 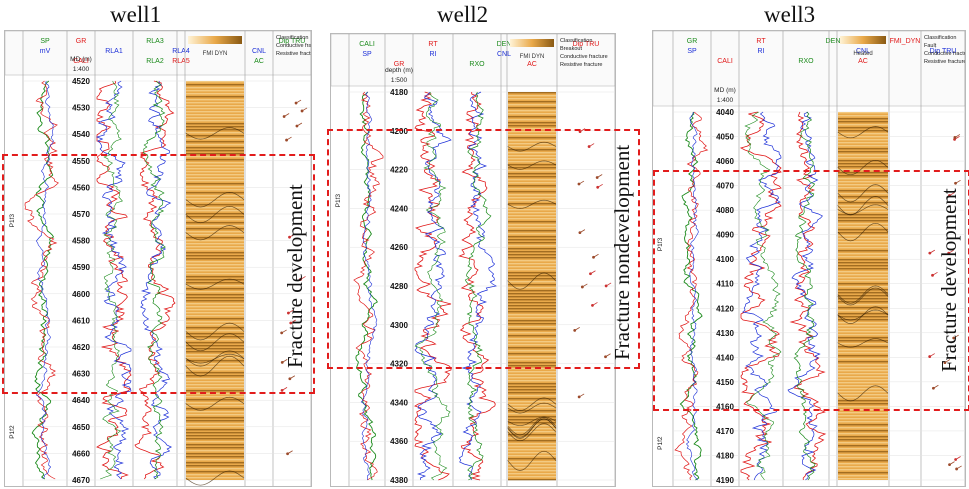 I want to click on well3-depth-tick: 4190, so click(x=725, y=480).